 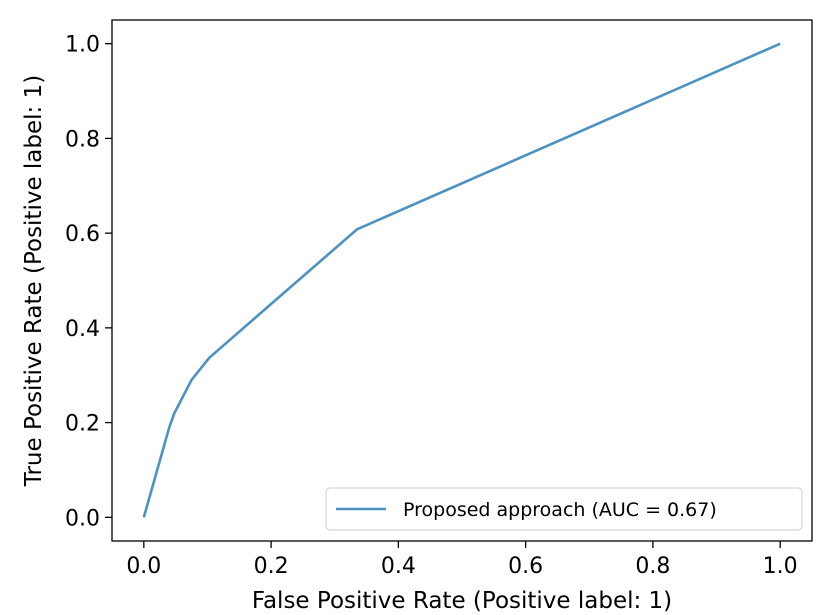 I want to click on x-tick-label: 0.0, so click(x=143, y=566).